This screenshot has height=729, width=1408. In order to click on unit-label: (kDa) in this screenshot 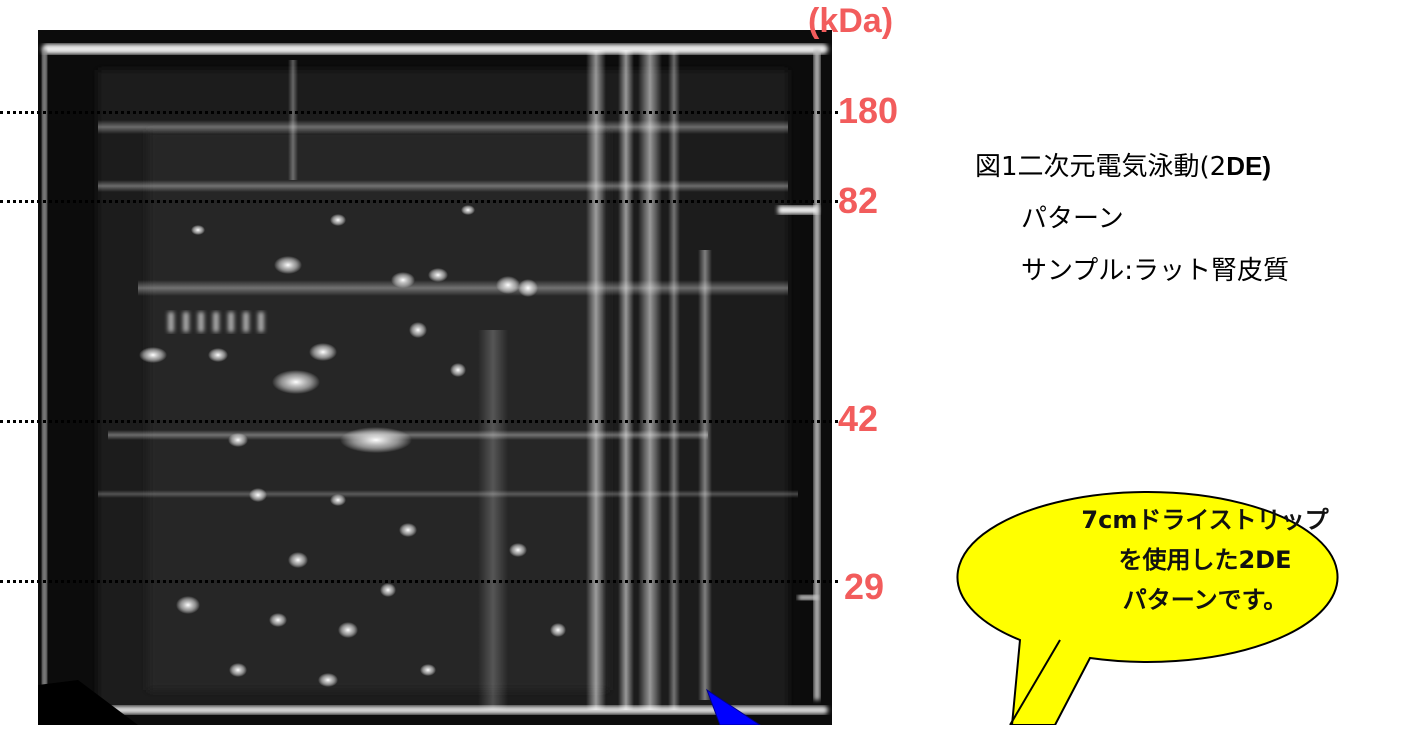, I will do `click(851, 21)`.